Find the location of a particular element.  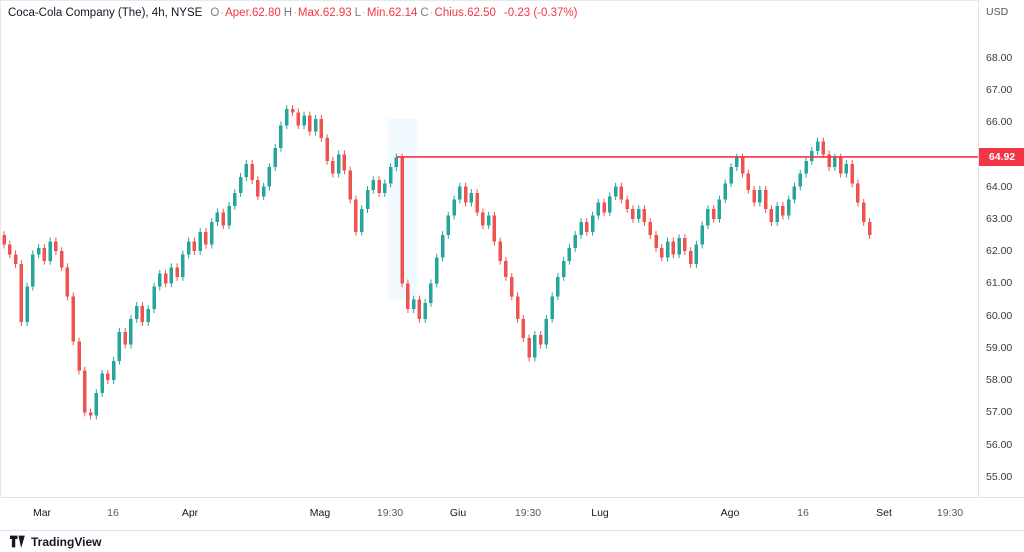

tradingview-logo-icon is located at coordinates (17, 541).